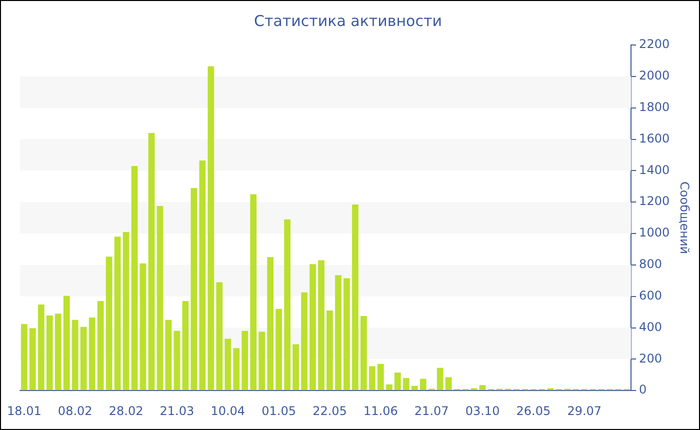 The height and width of the screenshot is (430, 700). What do you see at coordinates (650, 358) in the screenshot?
I see `y-tick-label: 200` at bounding box center [650, 358].